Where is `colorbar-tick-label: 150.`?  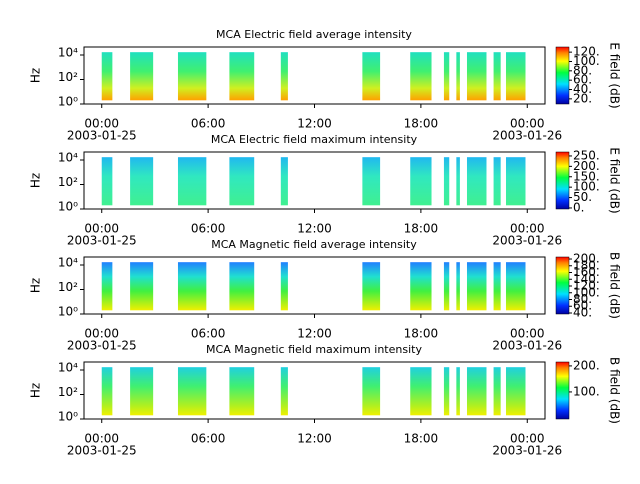 colorbar-tick-label: 150. is located at coordinates (586, 176).